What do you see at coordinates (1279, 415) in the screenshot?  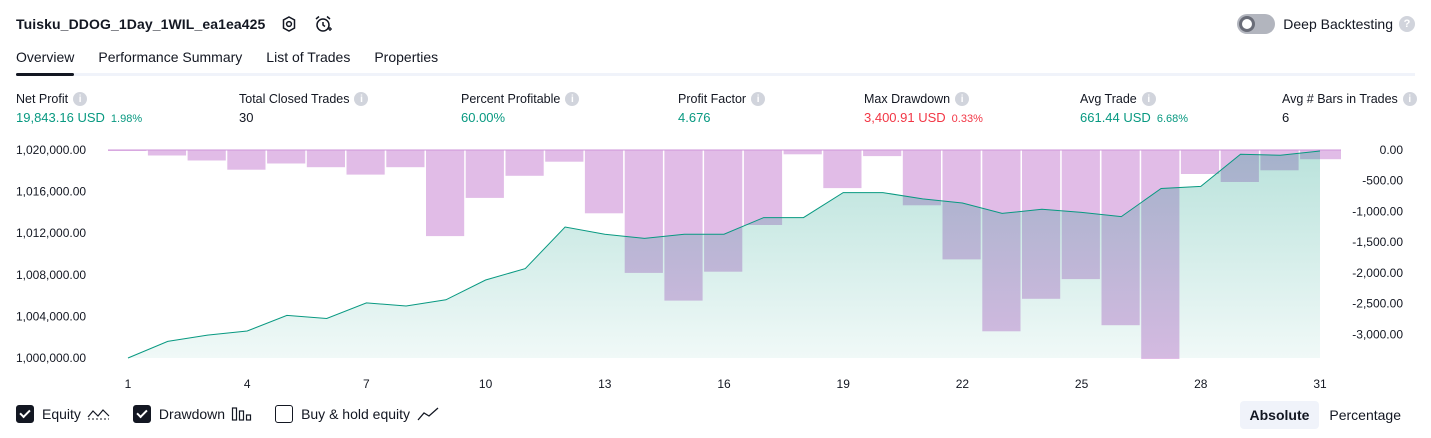 I see `absolute-button: Absolute` at bounding box center [1279, 415].